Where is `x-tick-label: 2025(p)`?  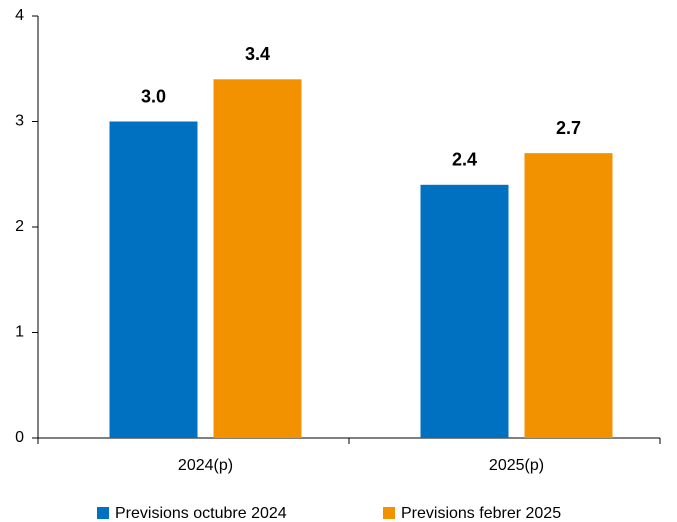
x-tick-label: 2025(p) is located at coordinates (516, 465).